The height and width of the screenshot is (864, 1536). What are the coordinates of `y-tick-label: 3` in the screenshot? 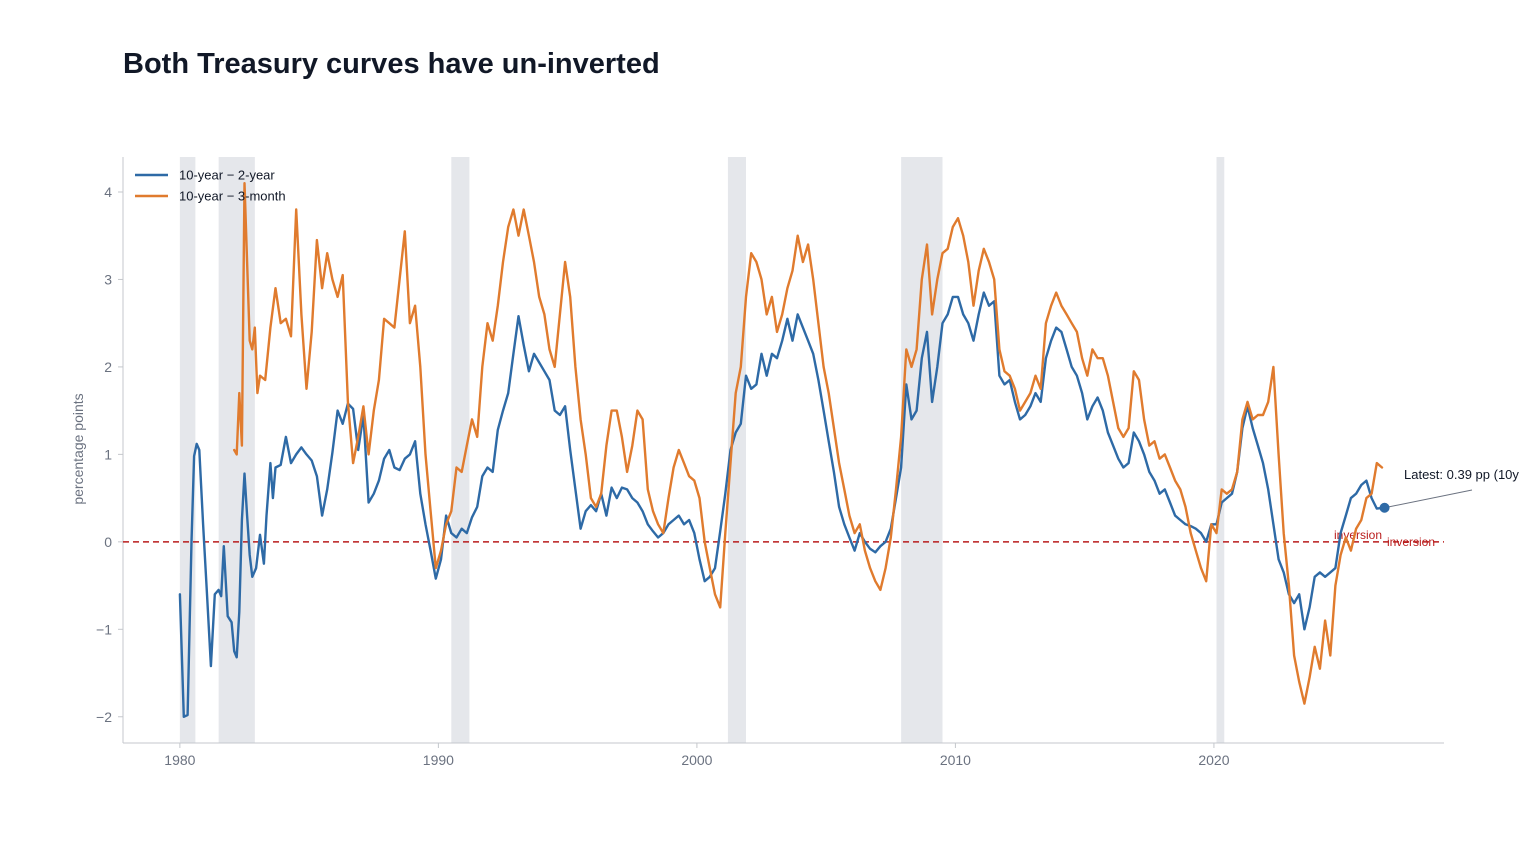 It's located at (108, 279).